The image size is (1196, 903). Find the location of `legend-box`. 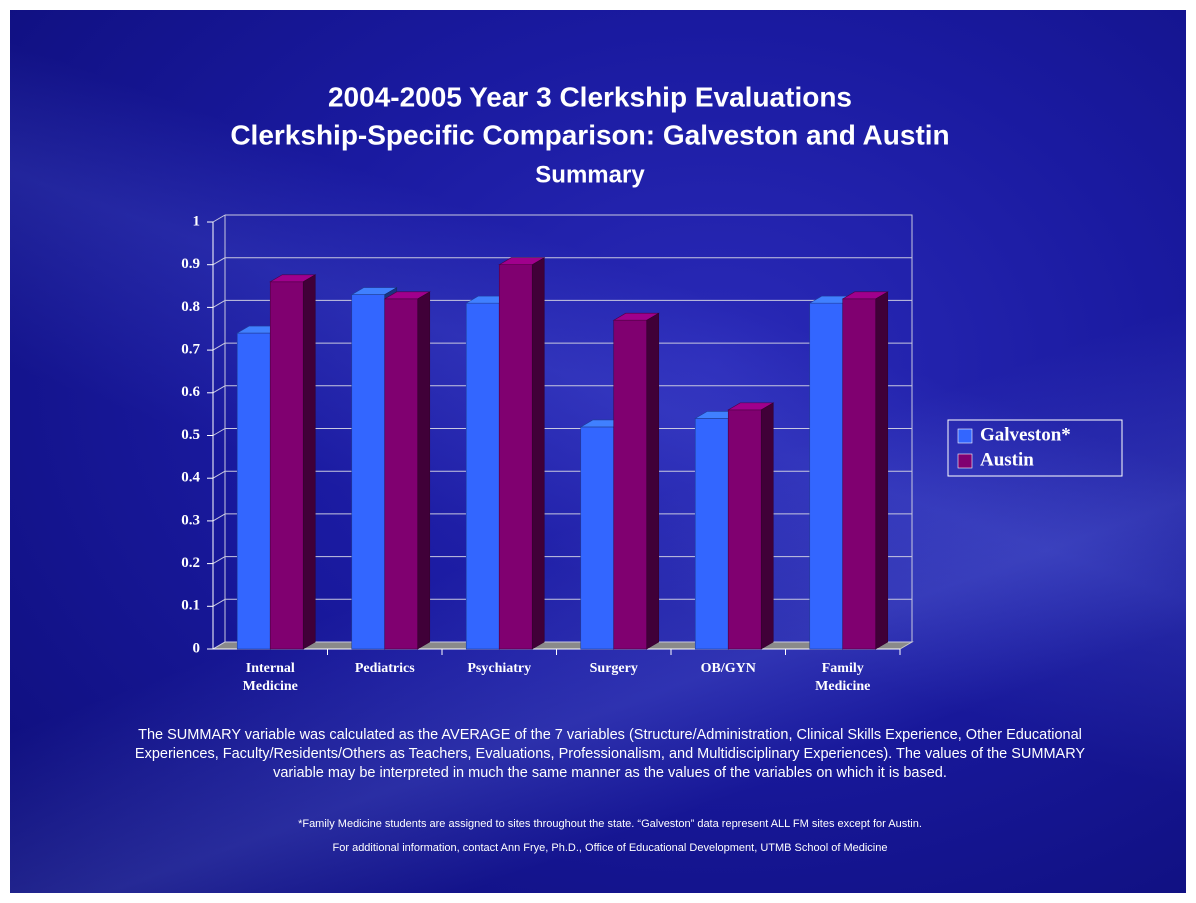

legend-box is located at coordinates (1035, 448).